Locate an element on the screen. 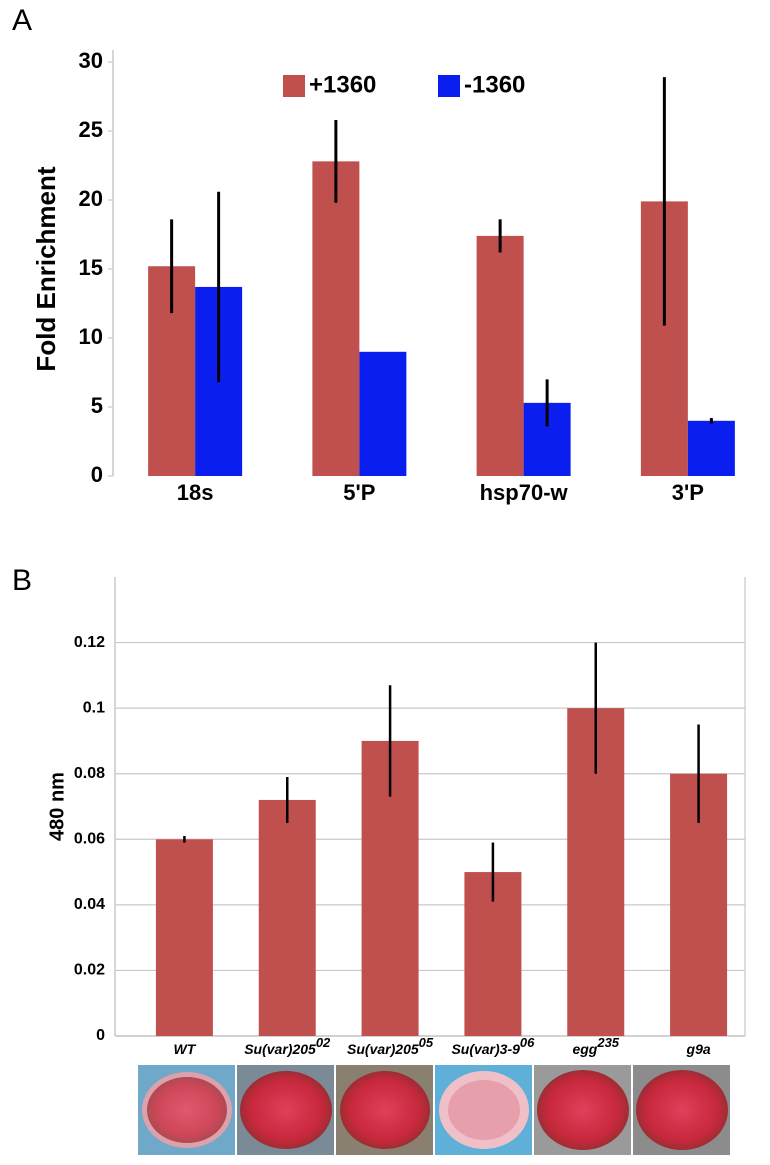 Image resolution: width=770 pixels, height=1165 pixels. category-superscript: 02 is located at coordinates (323, 1042).